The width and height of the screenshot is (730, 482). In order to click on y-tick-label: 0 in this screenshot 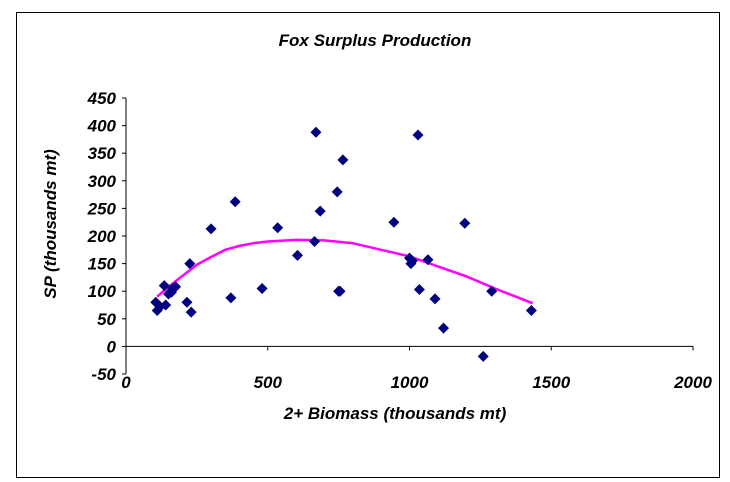, I will do `click(112, 346)`.